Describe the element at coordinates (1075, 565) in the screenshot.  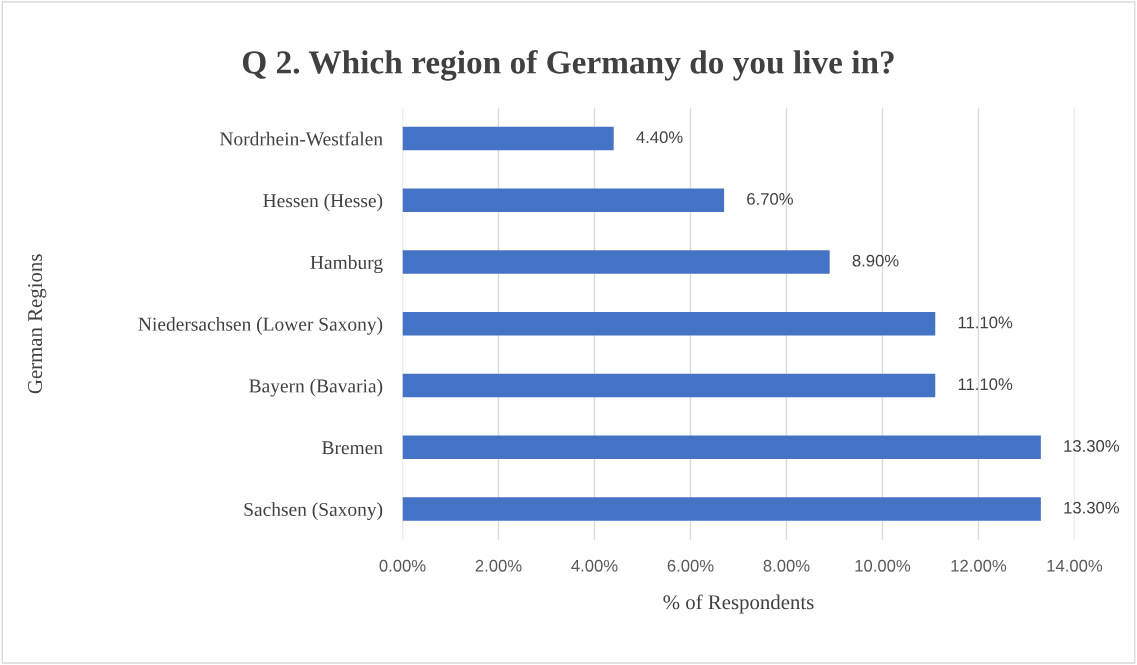
I see `x-tick-label: 14.00%` at that location.